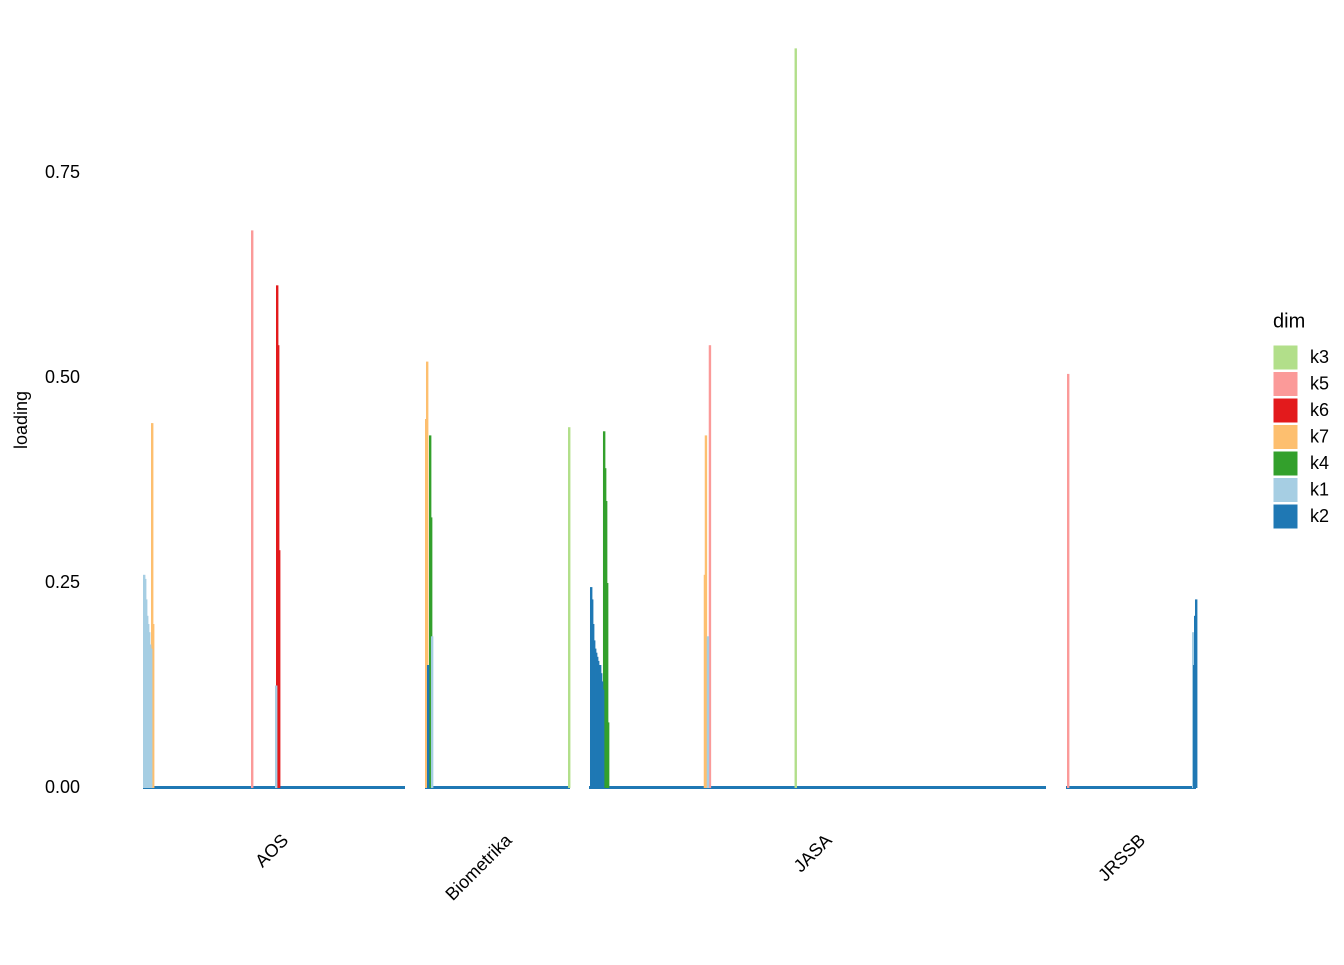 This screenshot has height=965, width=1344. What do you see at coordinates (1319, 463) in the screenshot?
I see `legend-label: k4` at bounding box center [1319, 463].